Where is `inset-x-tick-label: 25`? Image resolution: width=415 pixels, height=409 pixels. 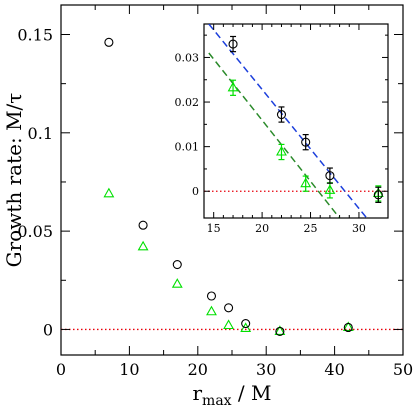
inset-x-tick-label: 25 is located at coordinates (311, 228).